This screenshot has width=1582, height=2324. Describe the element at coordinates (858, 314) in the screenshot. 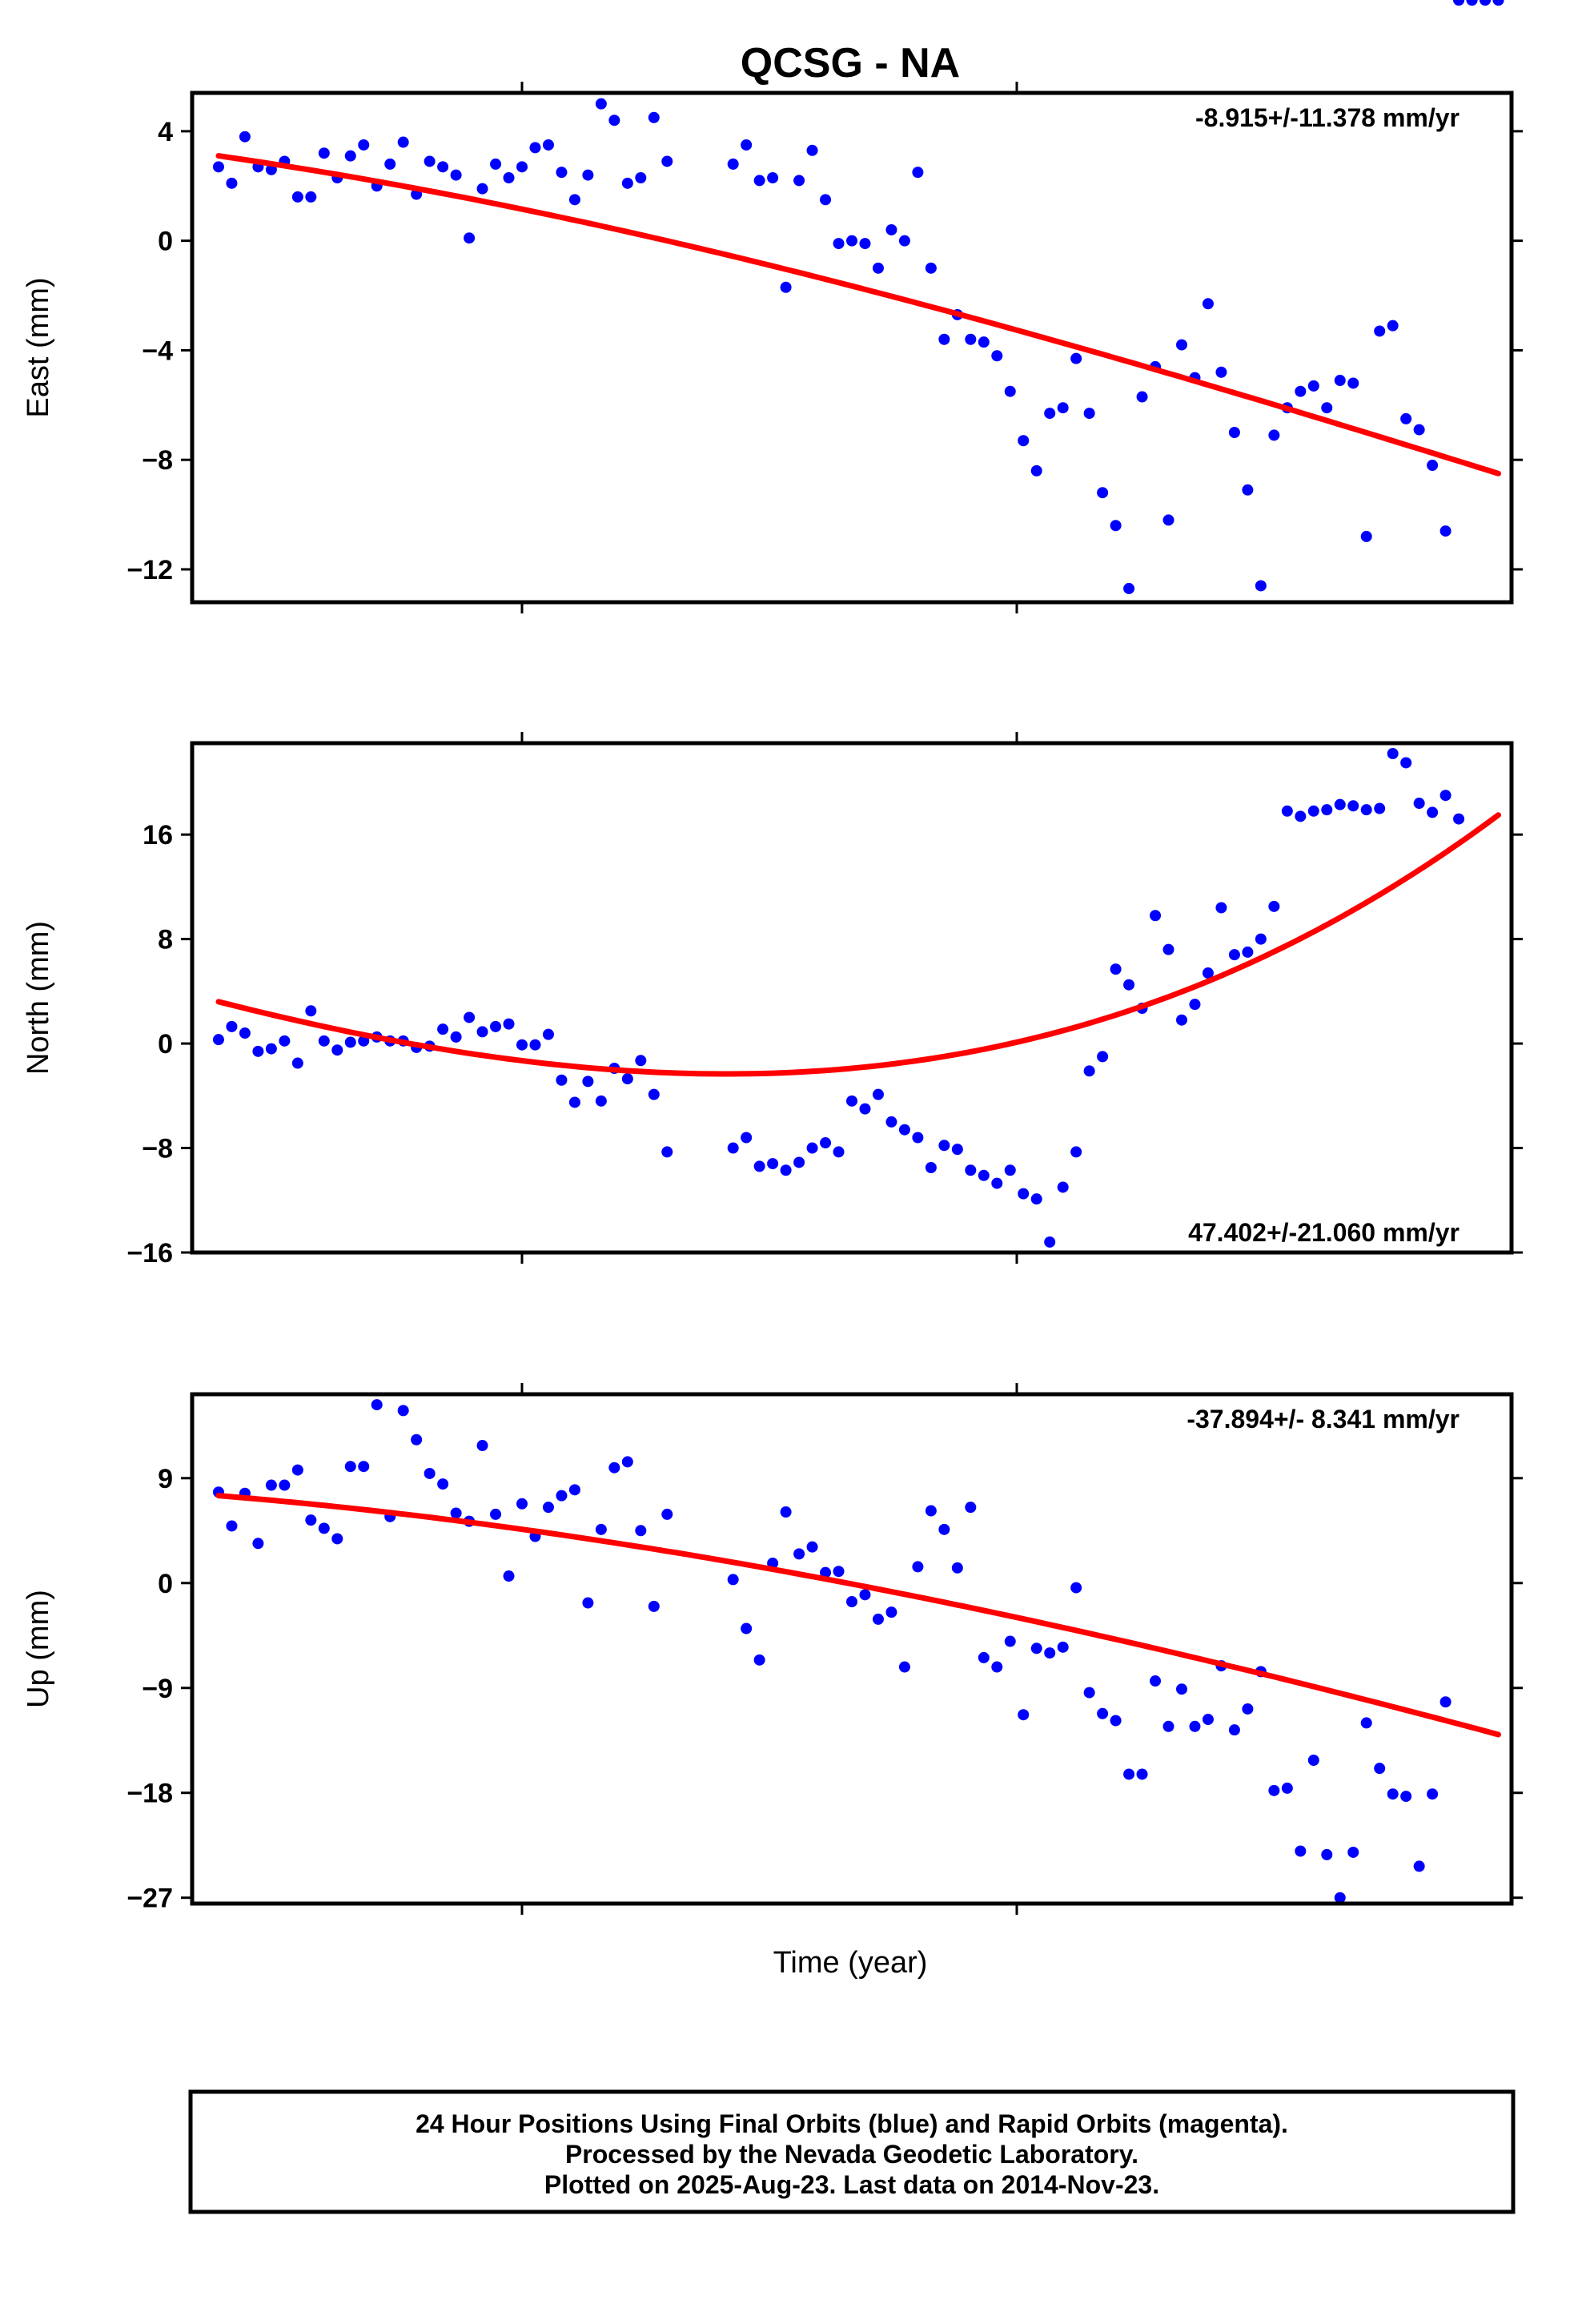

I see `east-fit-line` at that location.